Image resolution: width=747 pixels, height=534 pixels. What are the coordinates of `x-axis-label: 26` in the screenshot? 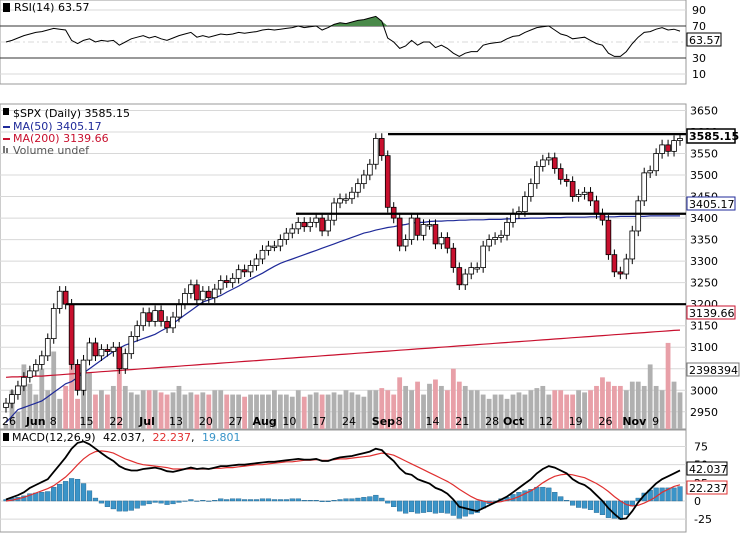 It's located at (9, 421).